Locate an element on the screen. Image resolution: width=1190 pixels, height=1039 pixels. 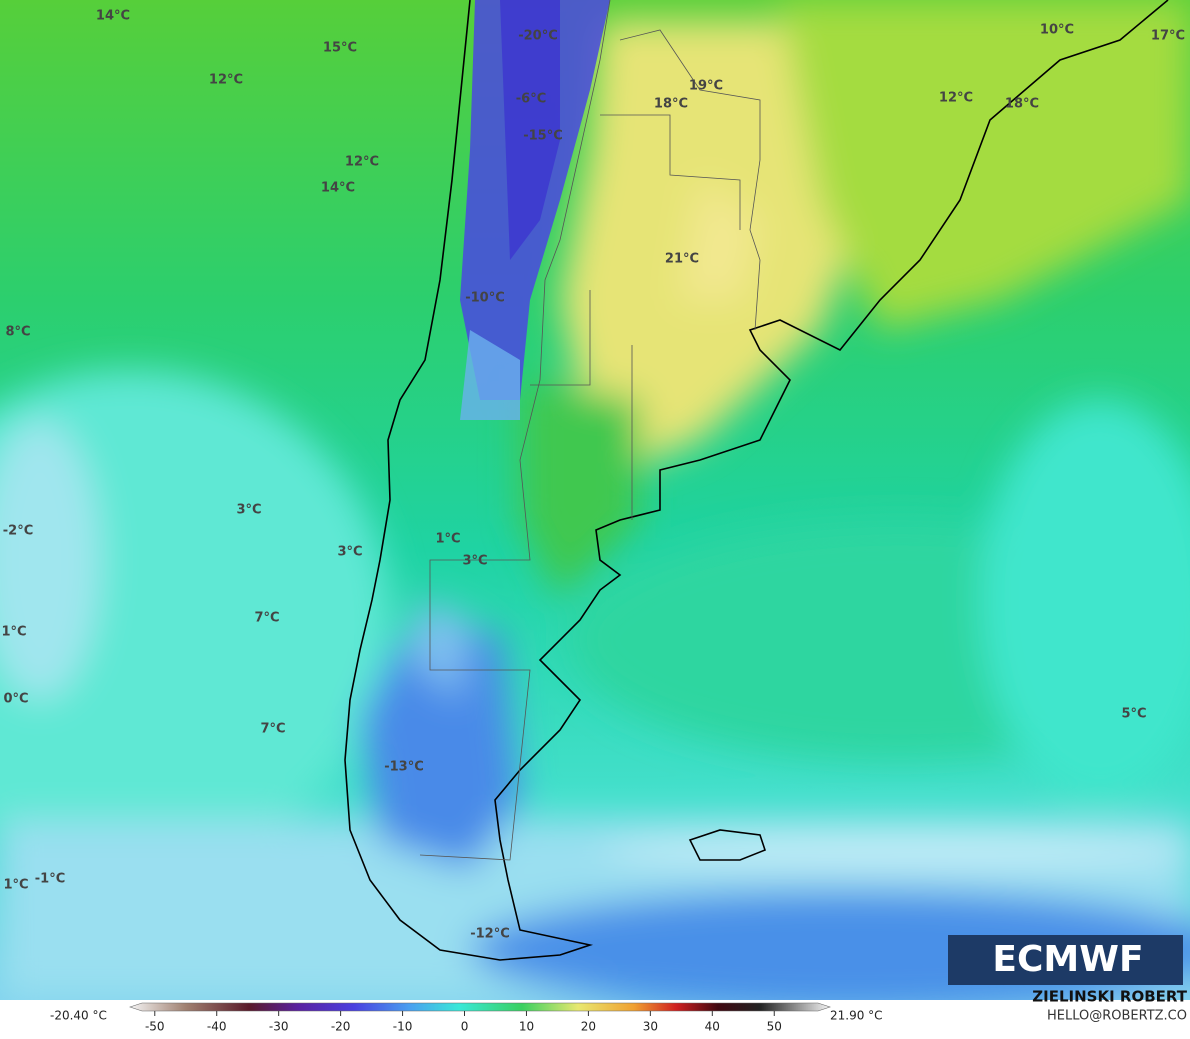
max-label: 21.90 °C is located at coordinates (856, 1016).